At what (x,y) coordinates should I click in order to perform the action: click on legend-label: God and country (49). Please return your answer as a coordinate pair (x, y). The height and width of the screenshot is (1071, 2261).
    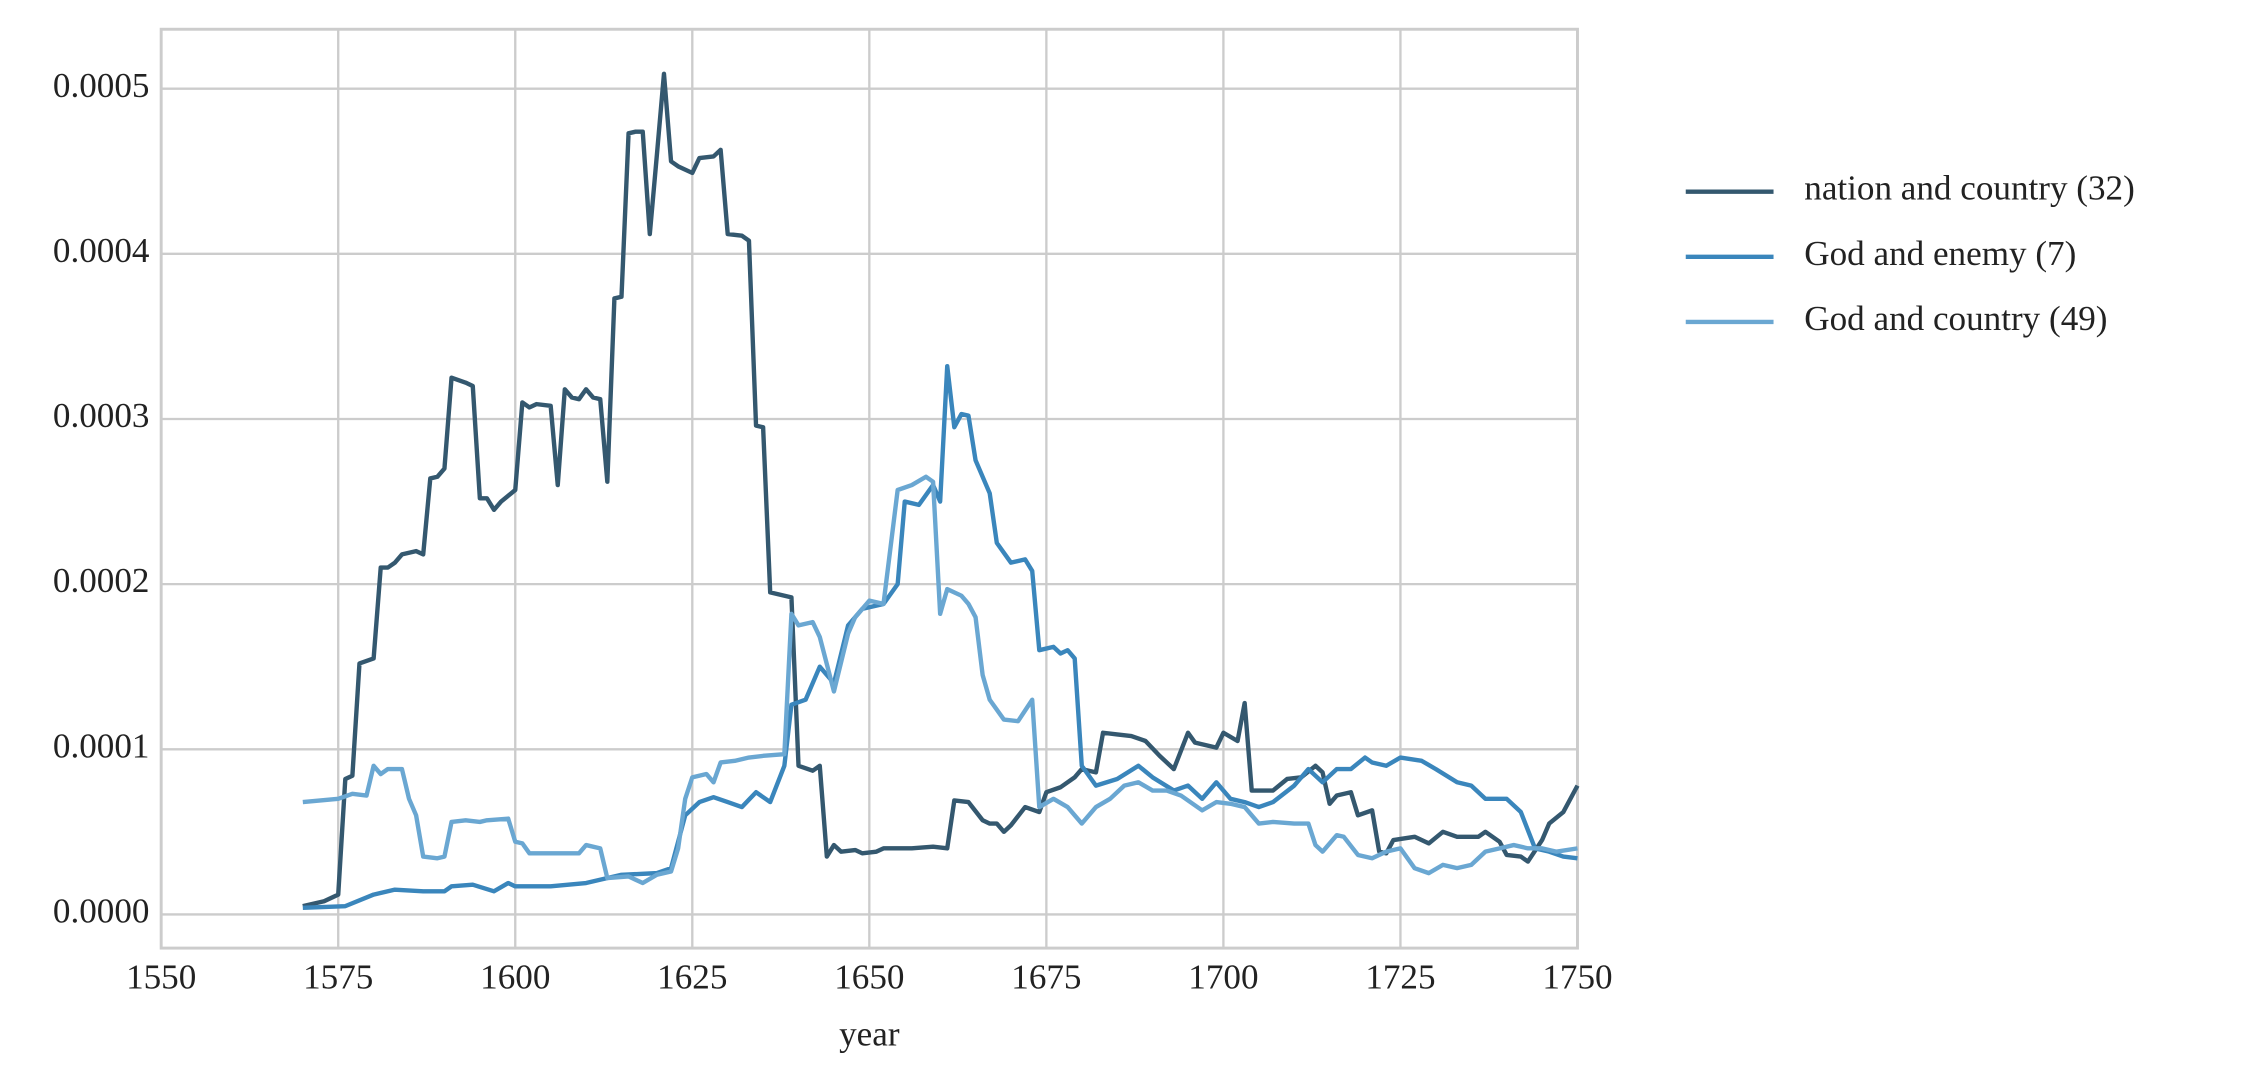
    Looking at the image, I should click on (1955, 318).